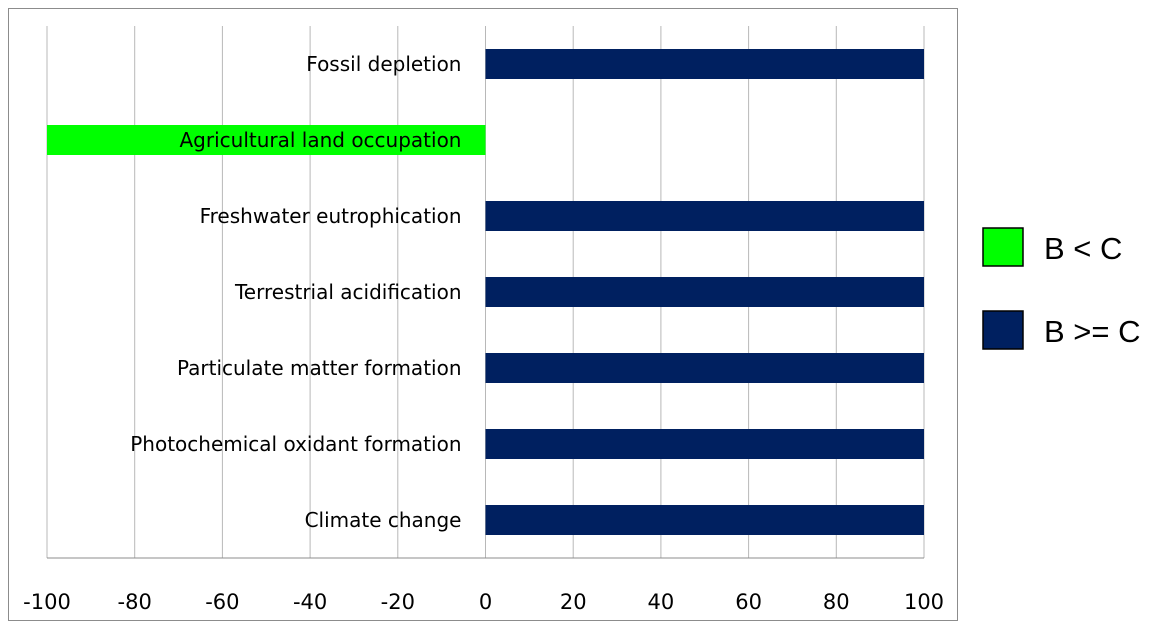 This screenshot has width=1153, height=623. Describe the element at coordinates (704, 368) in the screenshot. I see `bar-particulate-matter-formation` at that location.